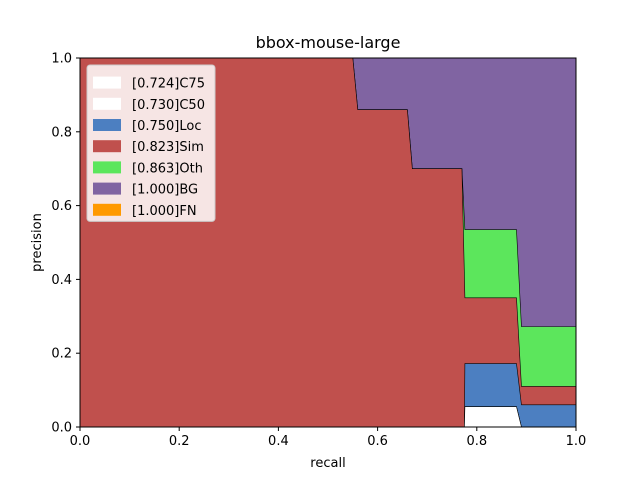 The image size is (640, 480). What do you see at coordinates (168, 84) in the screenshot?
I see `legend-label-0-724-c75: [0.724]C75` at bounding box center [168, 84].